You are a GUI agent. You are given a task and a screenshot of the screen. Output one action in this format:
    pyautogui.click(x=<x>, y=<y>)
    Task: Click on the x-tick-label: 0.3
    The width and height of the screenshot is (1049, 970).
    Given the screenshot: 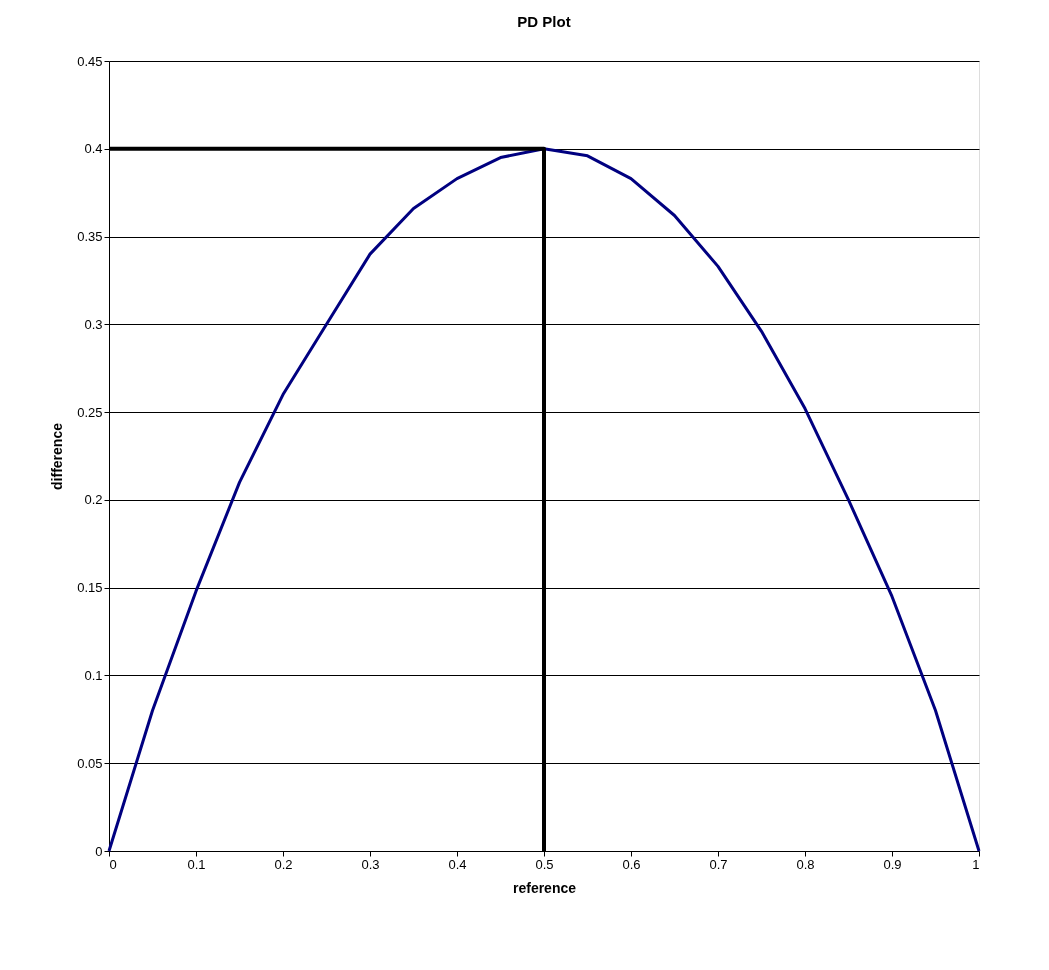 What is the action you would take?
    pyautogui.click(x=370, y=864)
    